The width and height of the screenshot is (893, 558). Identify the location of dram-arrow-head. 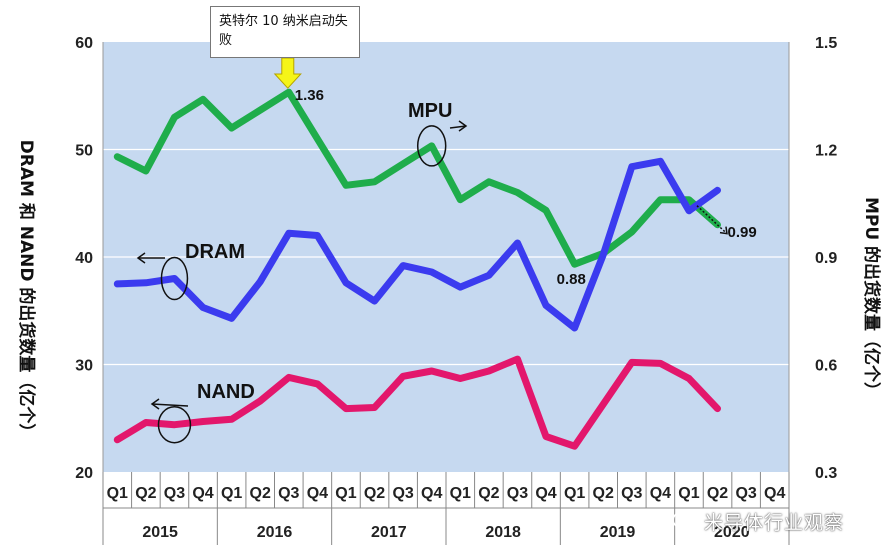
(141, 258).